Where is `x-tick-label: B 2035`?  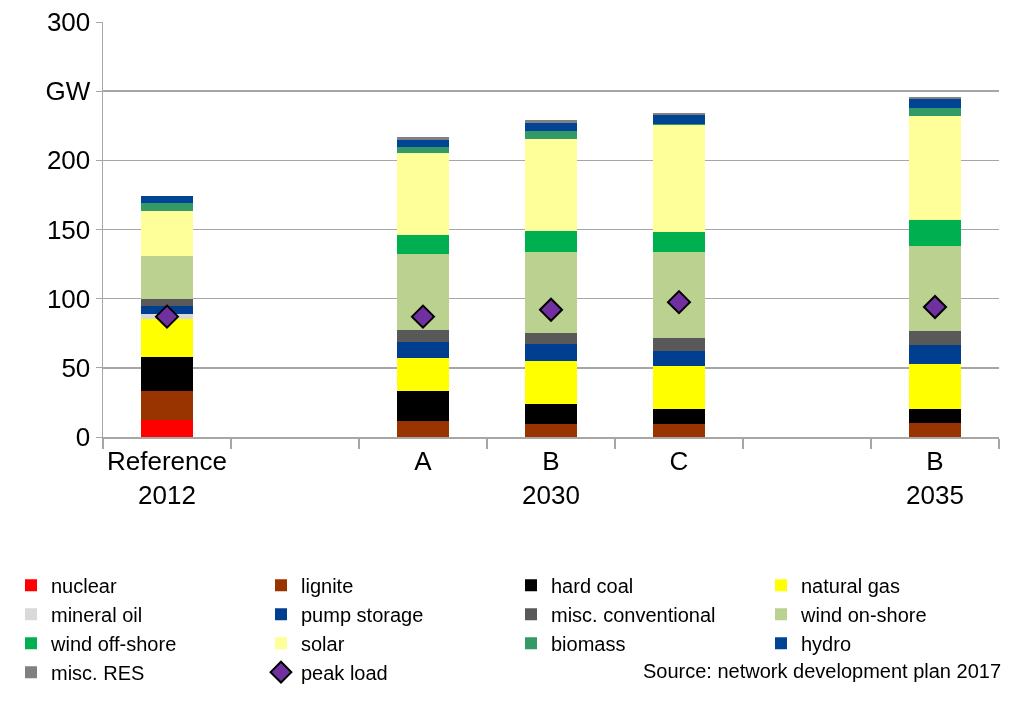 x-tick-label: B 2035 is located at coordinates (935, 477).